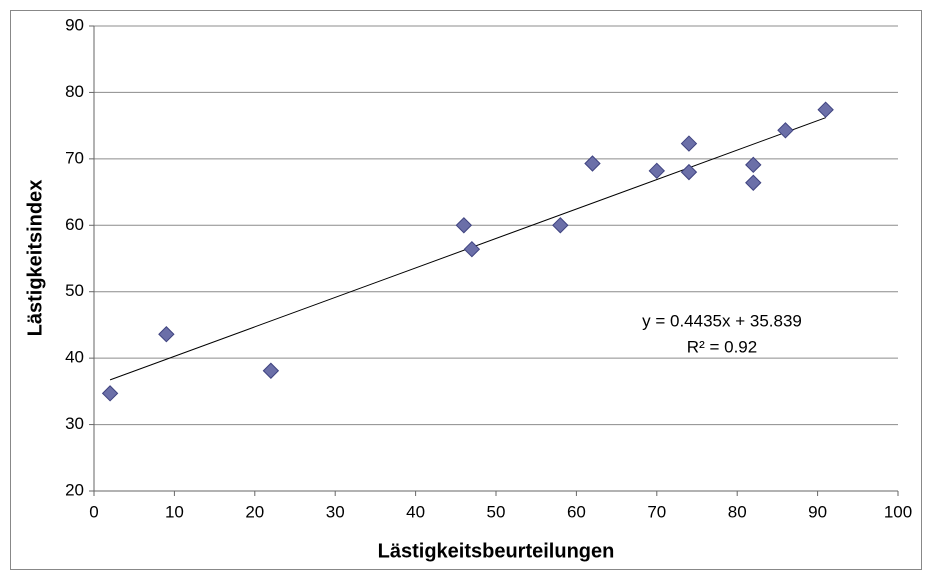  What do you see at coordinates (74, 91) in the screenshot?
I see `y-tick-label: 80` at bounding box center [74, 91].